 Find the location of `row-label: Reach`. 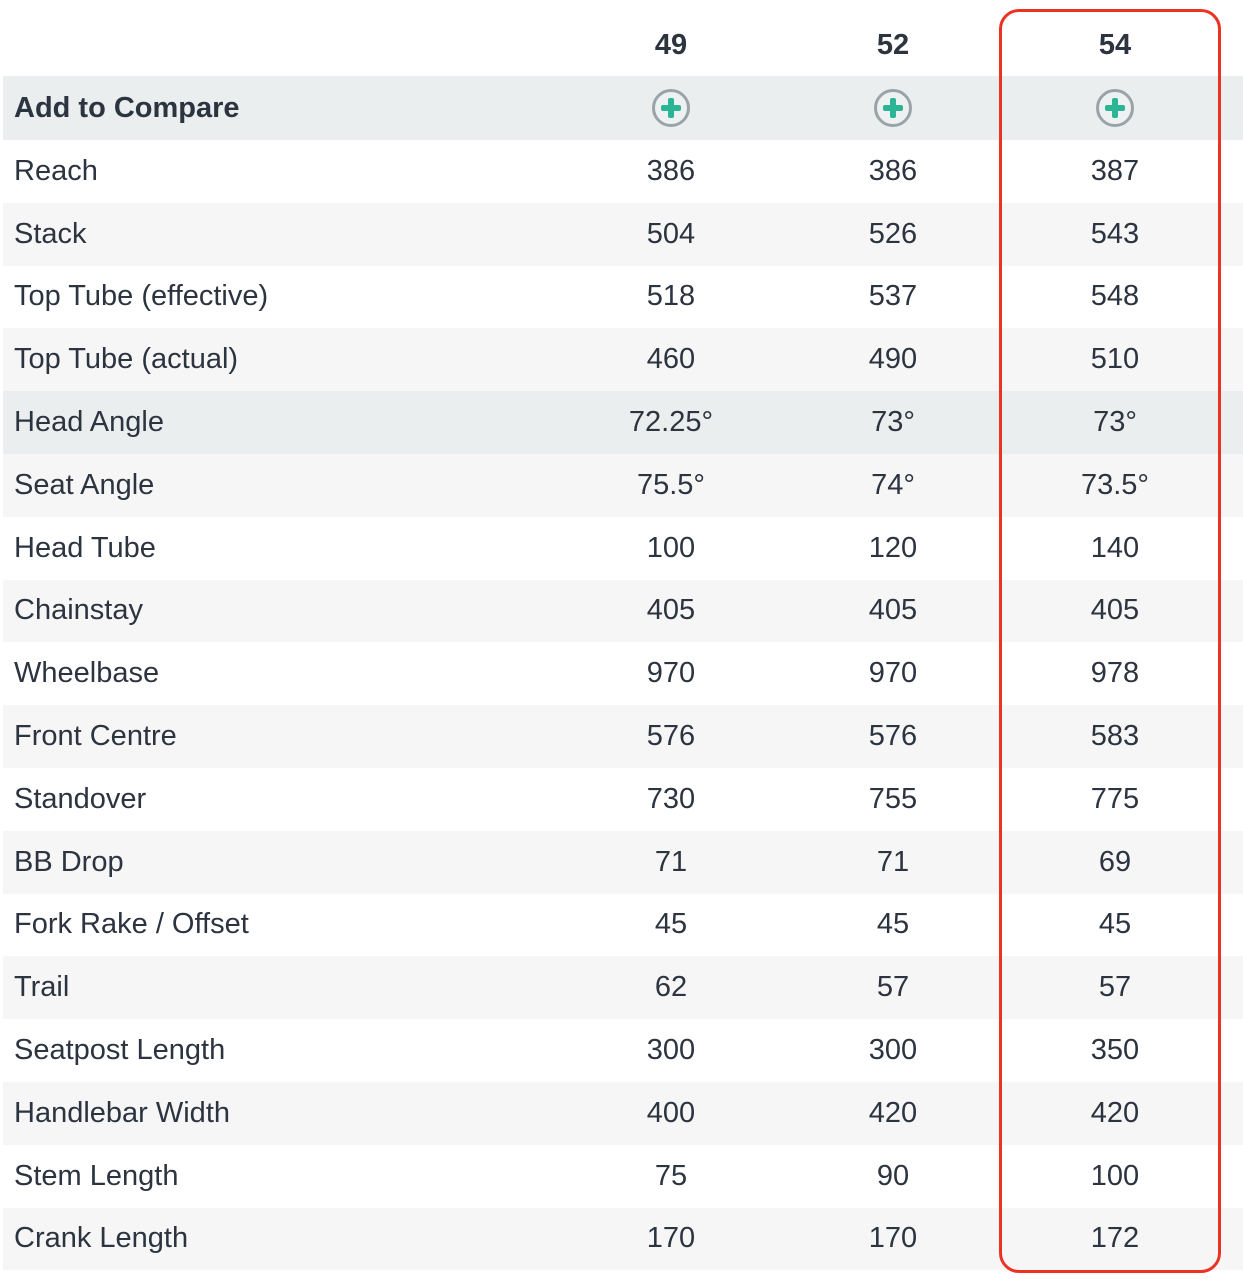

row-label: Reach is located at coordinates (56, 170).